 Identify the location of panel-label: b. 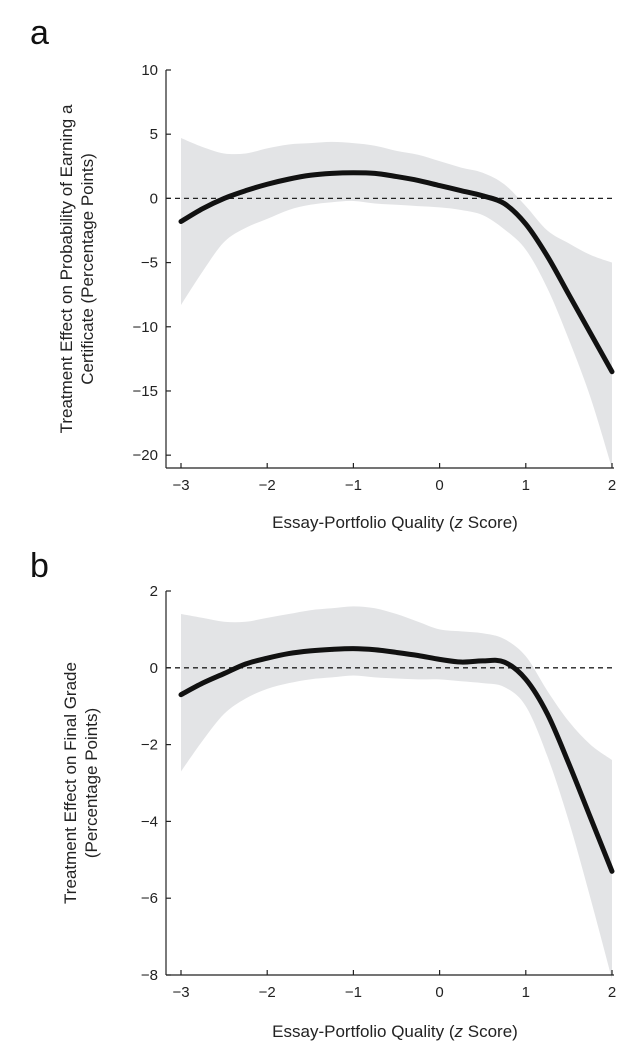
(39, 566).